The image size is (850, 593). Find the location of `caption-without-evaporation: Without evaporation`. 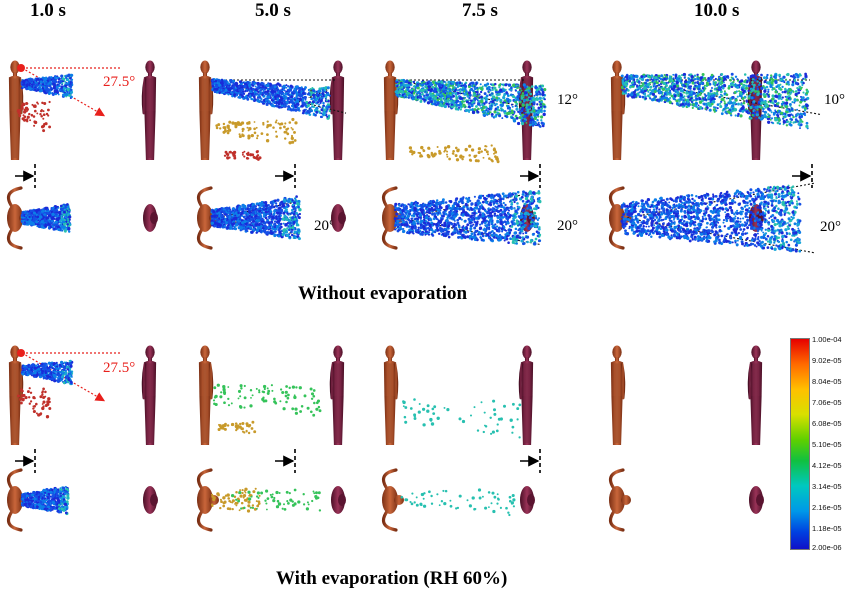

caption-without-evaporation: Without evaporation is located at coordinates (383, 293).